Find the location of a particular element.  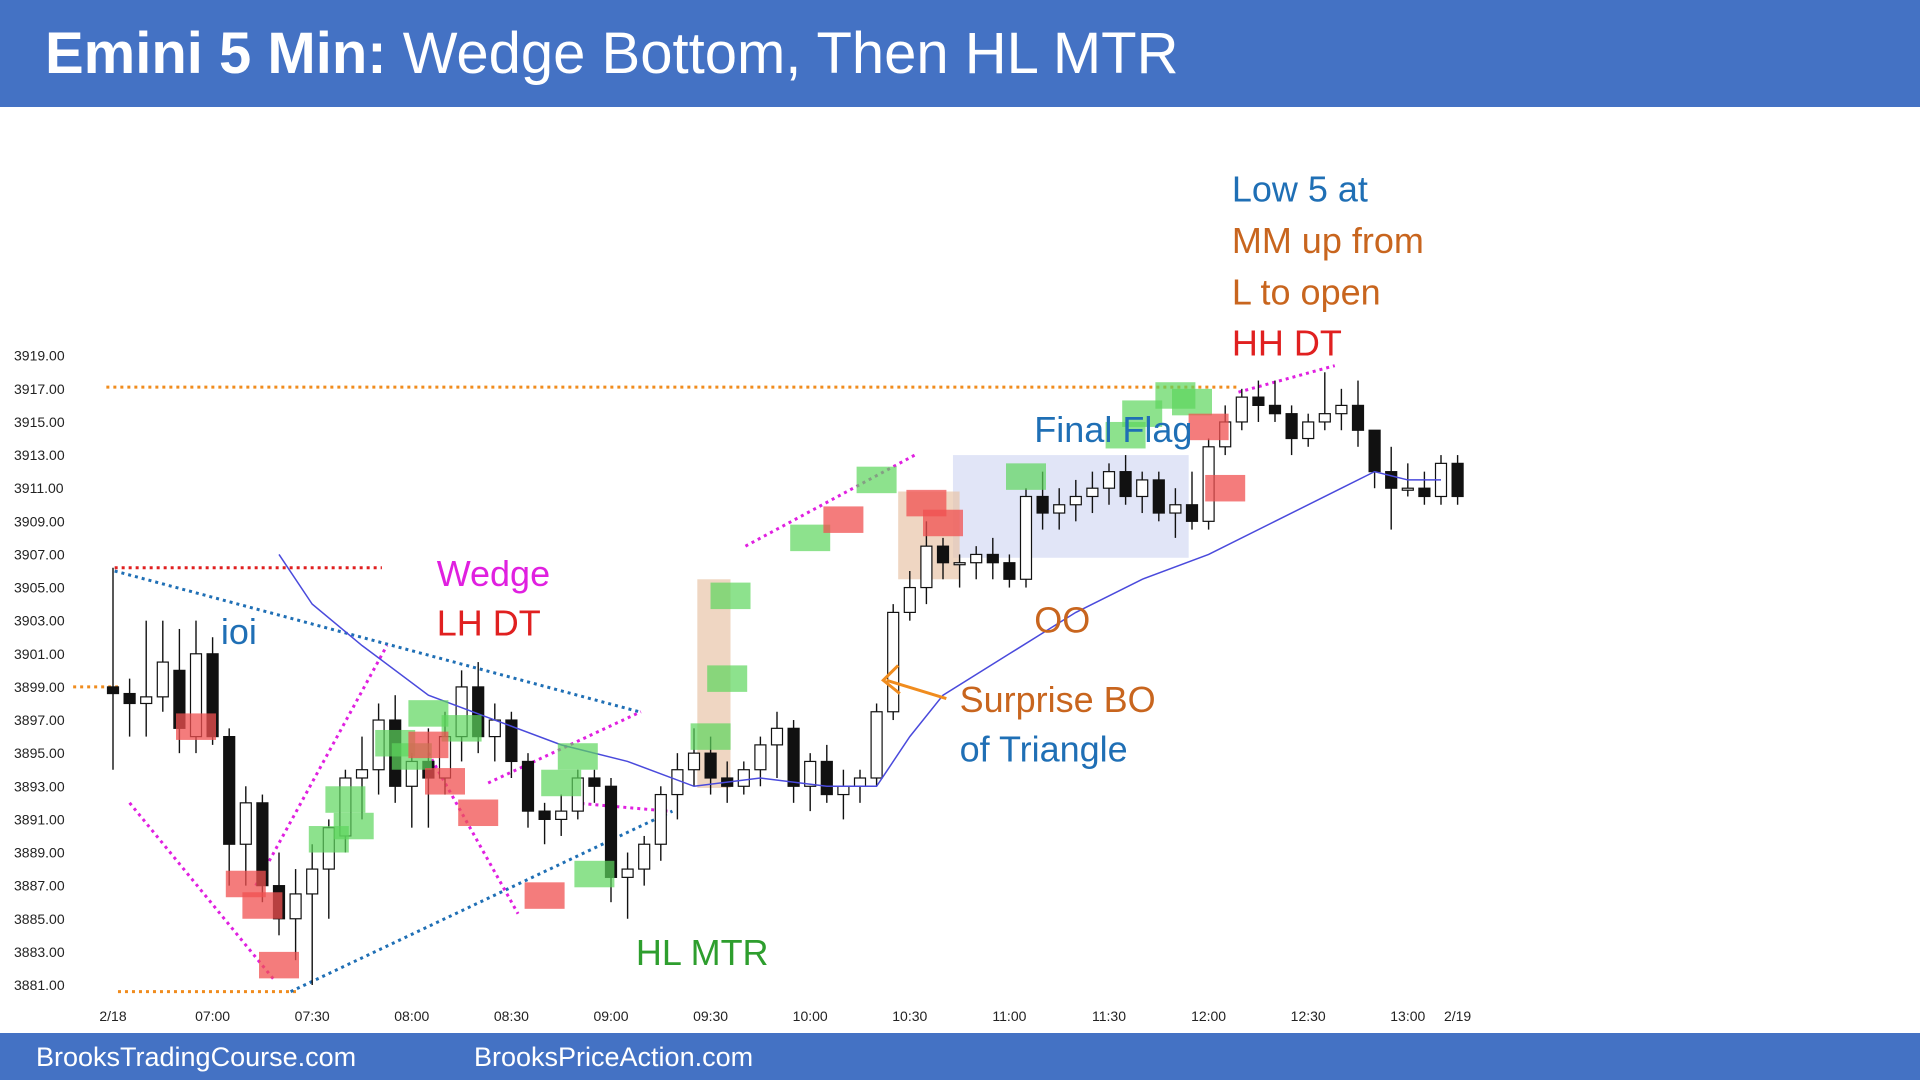

x-tick-label: 09:30 is located at coordinates (710, 1016).